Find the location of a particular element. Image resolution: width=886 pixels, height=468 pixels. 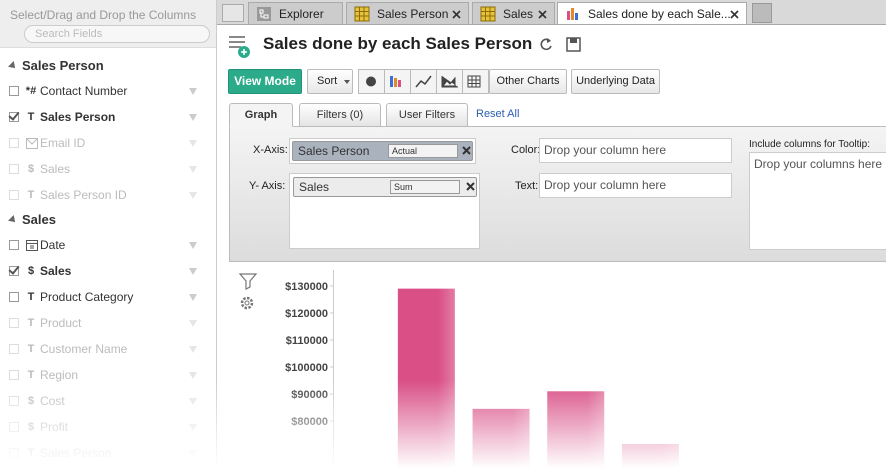

field-row: T Region is located at coordinates (108, 375).